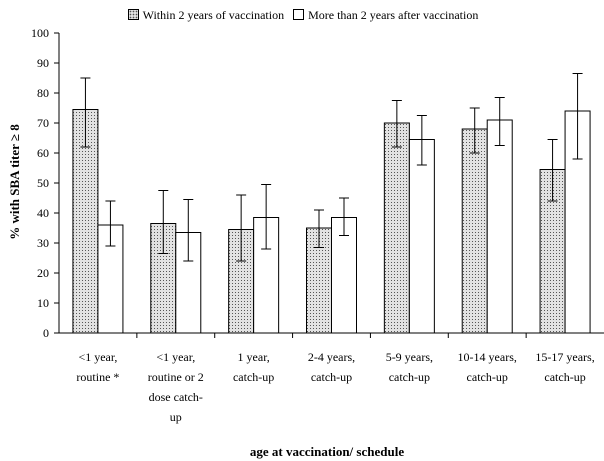 Image resolution: width=604 pixels, height=461 pixels. What do you see at coordinates (43, 243) in the screenshot?
I see `y-tick-label: 30` at bounding box center [43, 243].